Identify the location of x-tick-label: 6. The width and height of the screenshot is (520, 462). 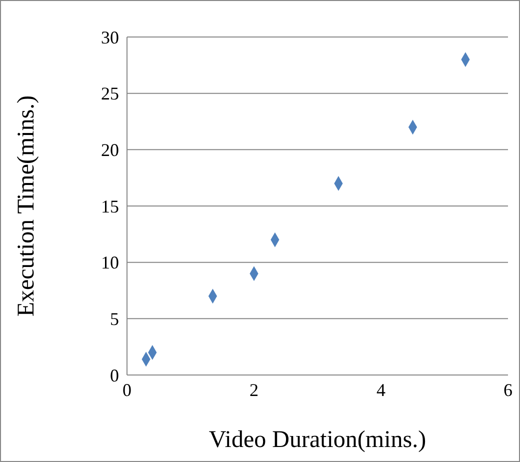
(508, 390).